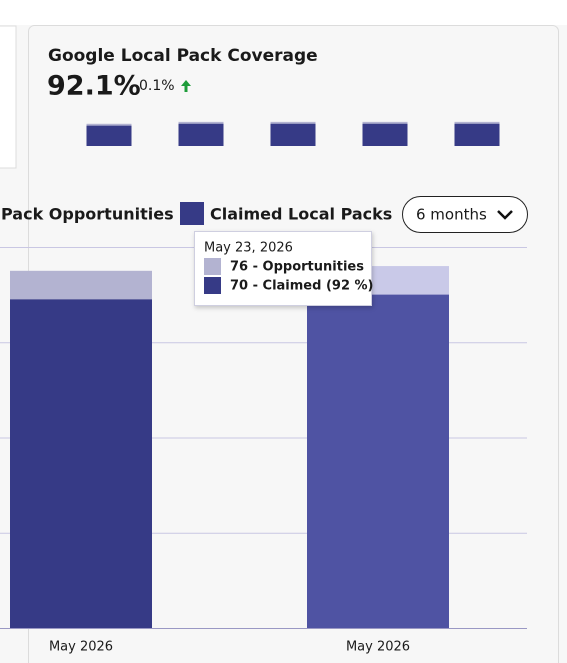 The height and width of the screenshot is (663, 567). What do you see at coordinates (451, 215) in the screenshot?
I see `dropdown-label: 6 months` at bounding box center [451, 215].